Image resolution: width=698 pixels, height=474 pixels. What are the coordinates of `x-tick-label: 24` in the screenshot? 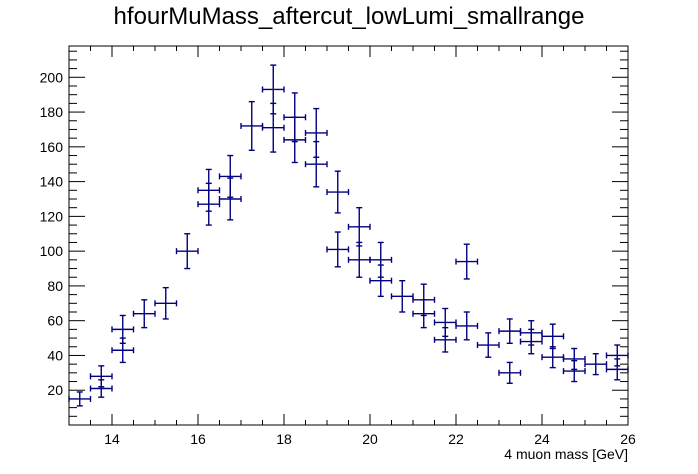 It's located at (542, 439).